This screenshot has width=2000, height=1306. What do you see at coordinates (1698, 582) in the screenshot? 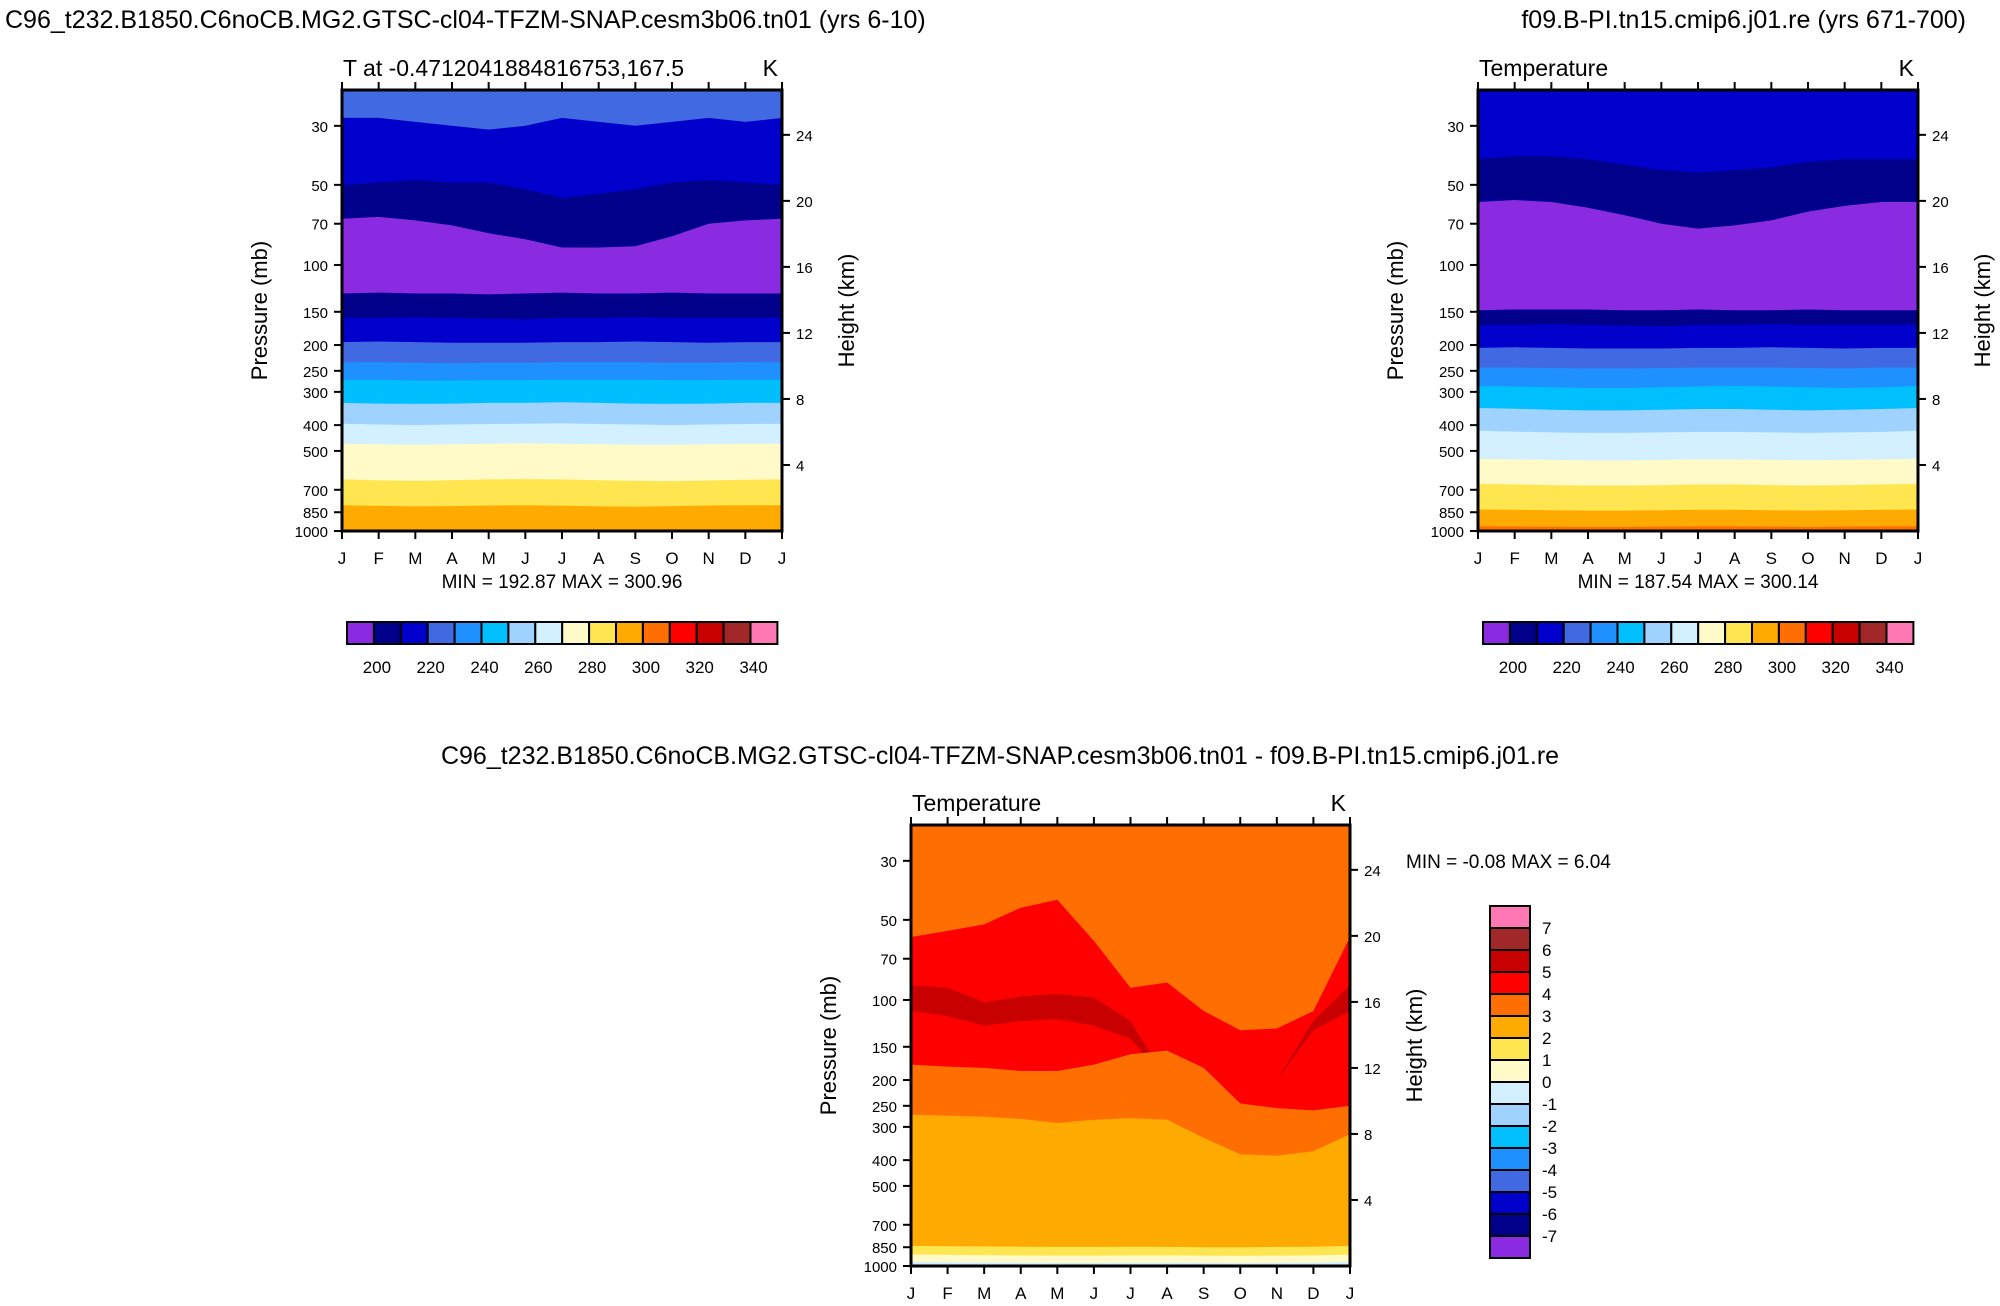
I see `min-max-stats: MIN = 187.54 MAX = 300.14` at bounding box center [1698, 582].